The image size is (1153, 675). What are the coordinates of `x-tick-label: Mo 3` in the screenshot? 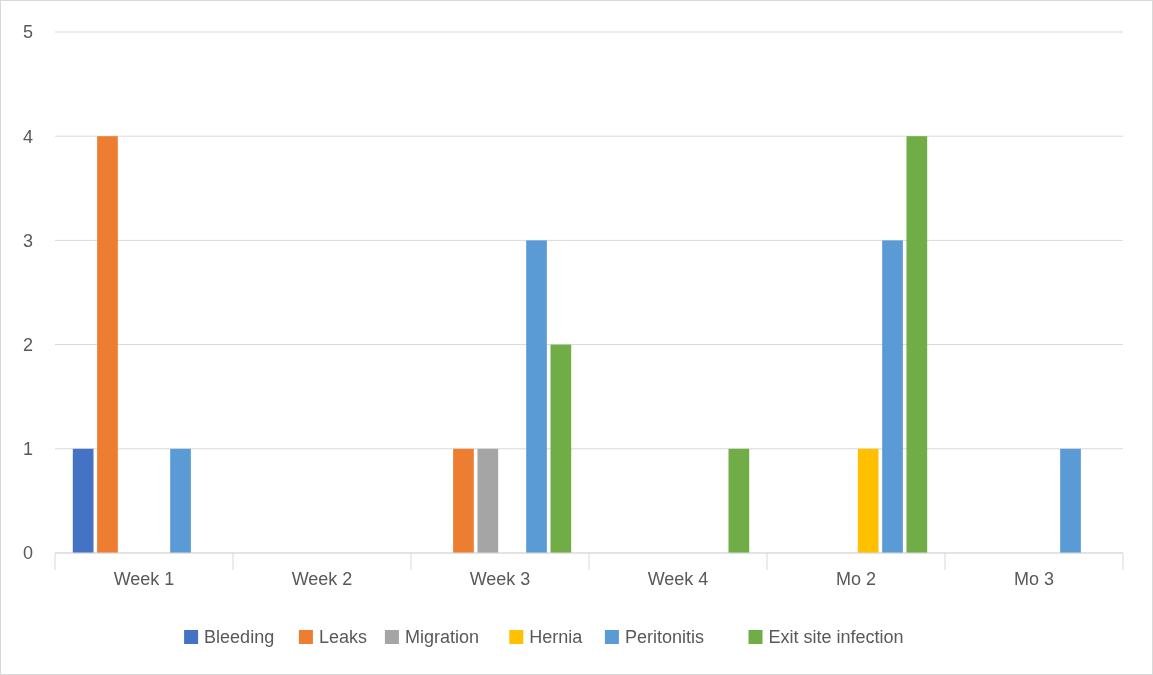 It's located at (1034, 579).